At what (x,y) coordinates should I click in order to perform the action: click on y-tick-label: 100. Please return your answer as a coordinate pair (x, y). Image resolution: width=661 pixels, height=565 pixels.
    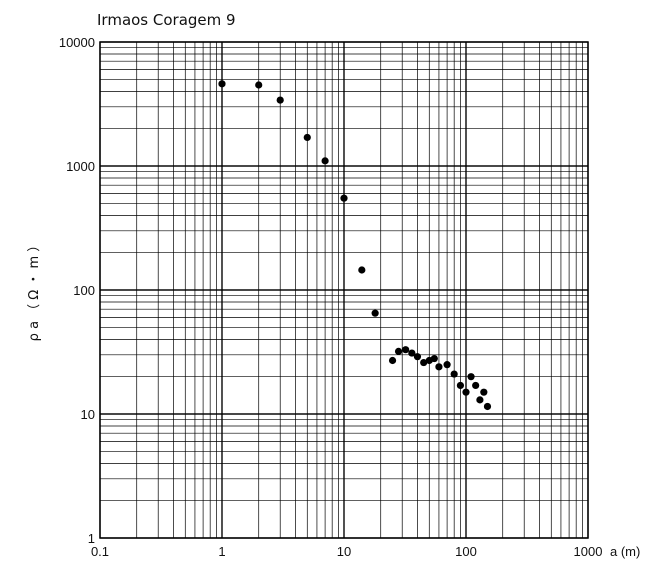
    Looking at the image, I should click on (84, 290).